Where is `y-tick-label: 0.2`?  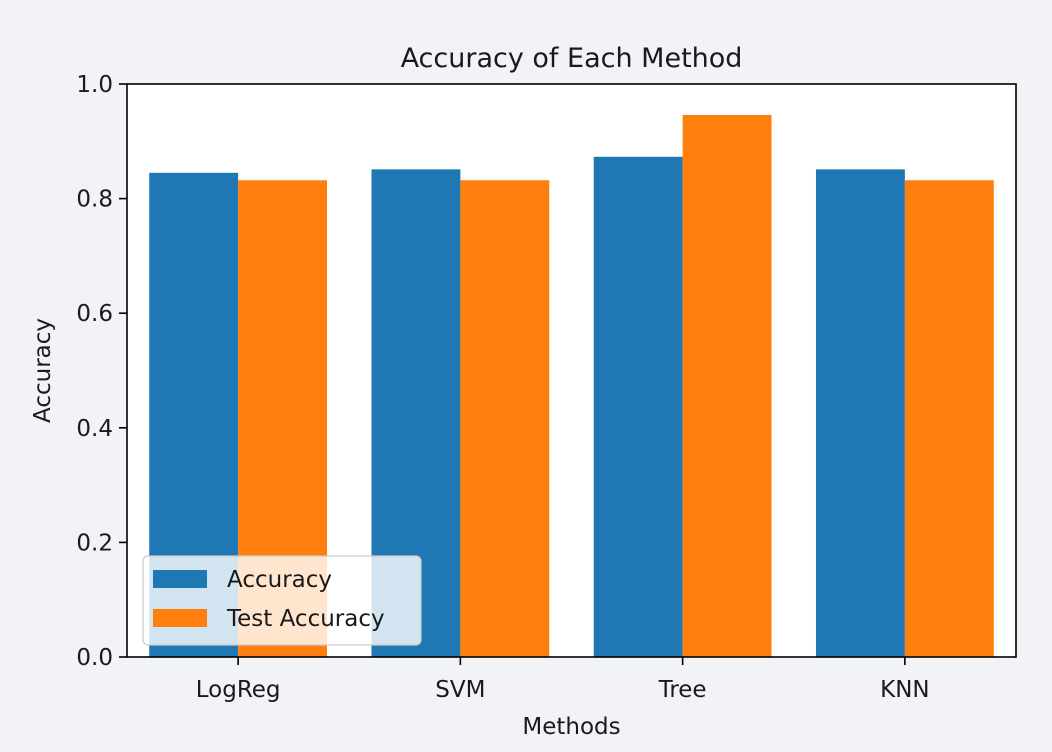 y-tick-label: 0.2 is located at coordinates (94, 543).